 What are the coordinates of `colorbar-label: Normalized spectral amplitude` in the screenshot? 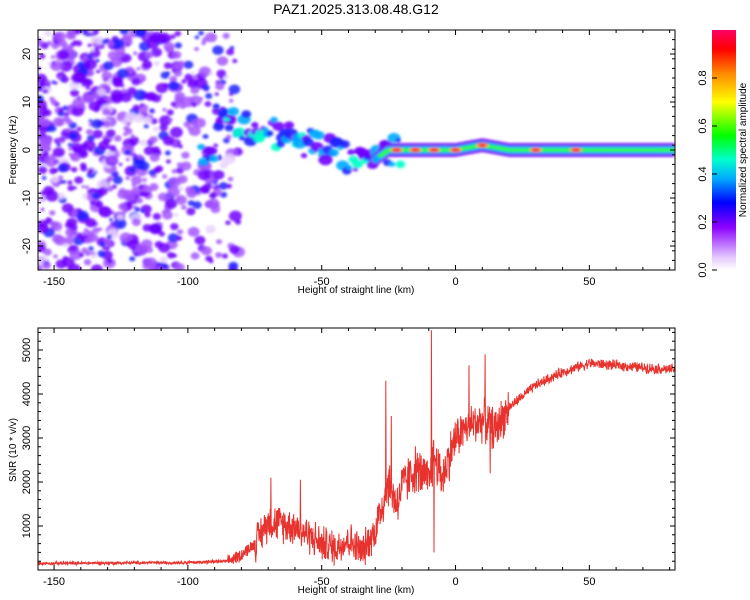 It's located at (743, 149).